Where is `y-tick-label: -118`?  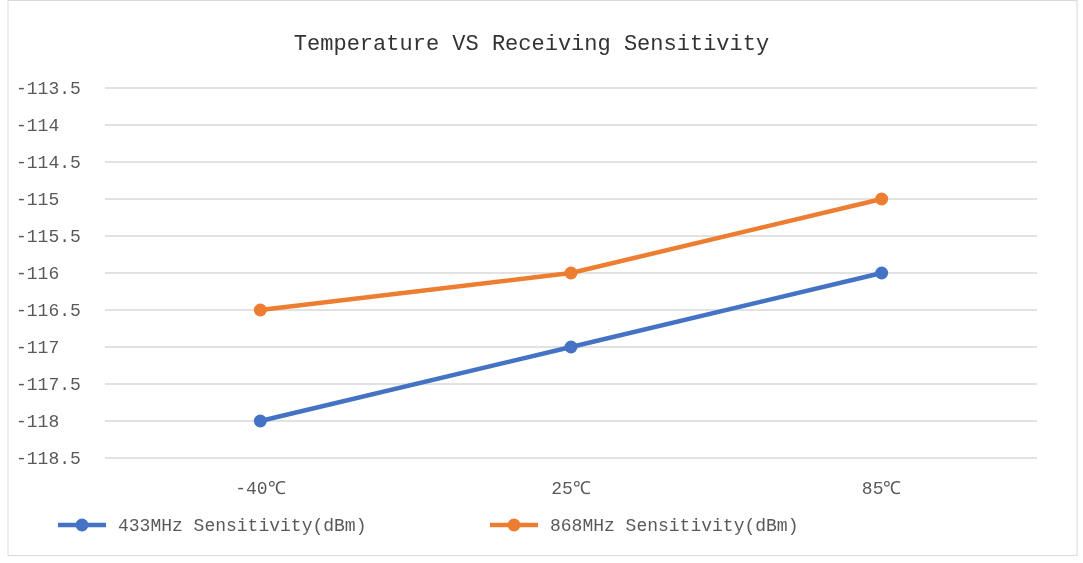
y-tick-label: -118 is located at coordinates (38, 422).